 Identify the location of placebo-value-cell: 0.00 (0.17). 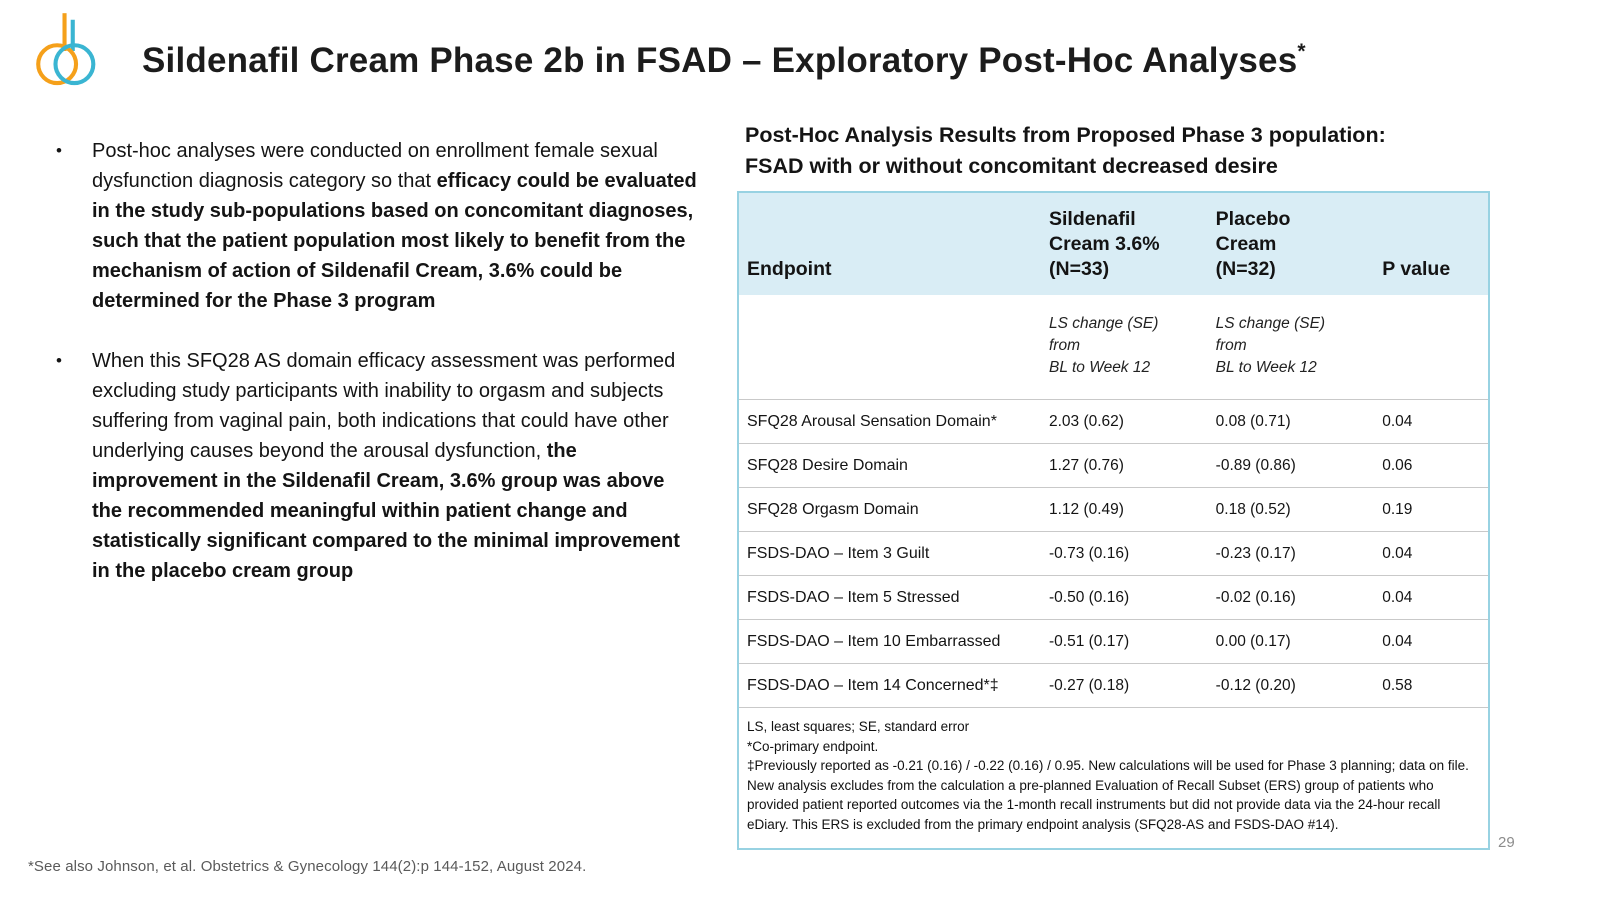
(1291, 641).